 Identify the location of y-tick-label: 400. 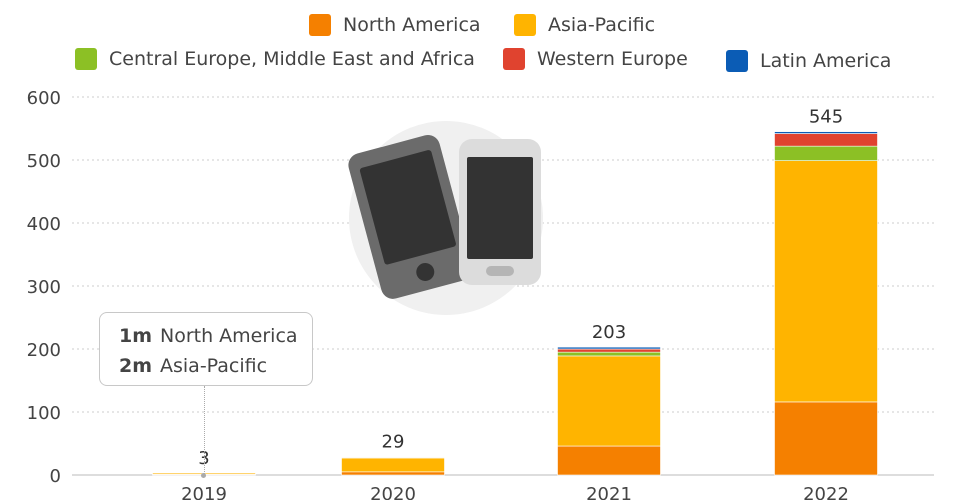
(44, 224).